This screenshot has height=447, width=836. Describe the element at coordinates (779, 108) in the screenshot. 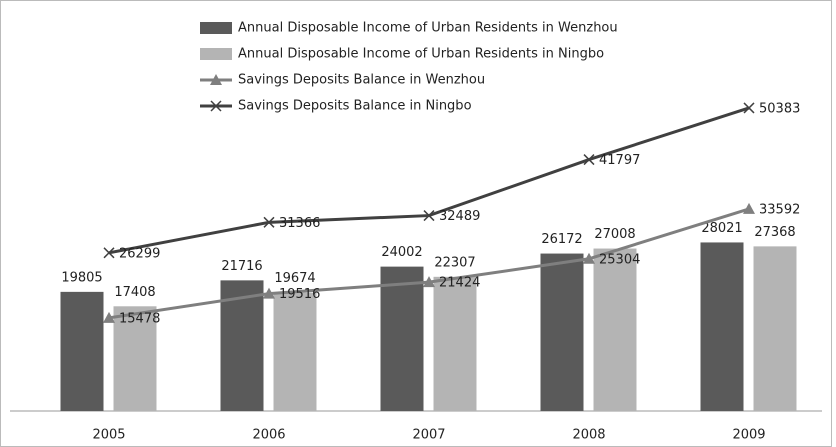

I see `line-value-label: 50383` at that location.